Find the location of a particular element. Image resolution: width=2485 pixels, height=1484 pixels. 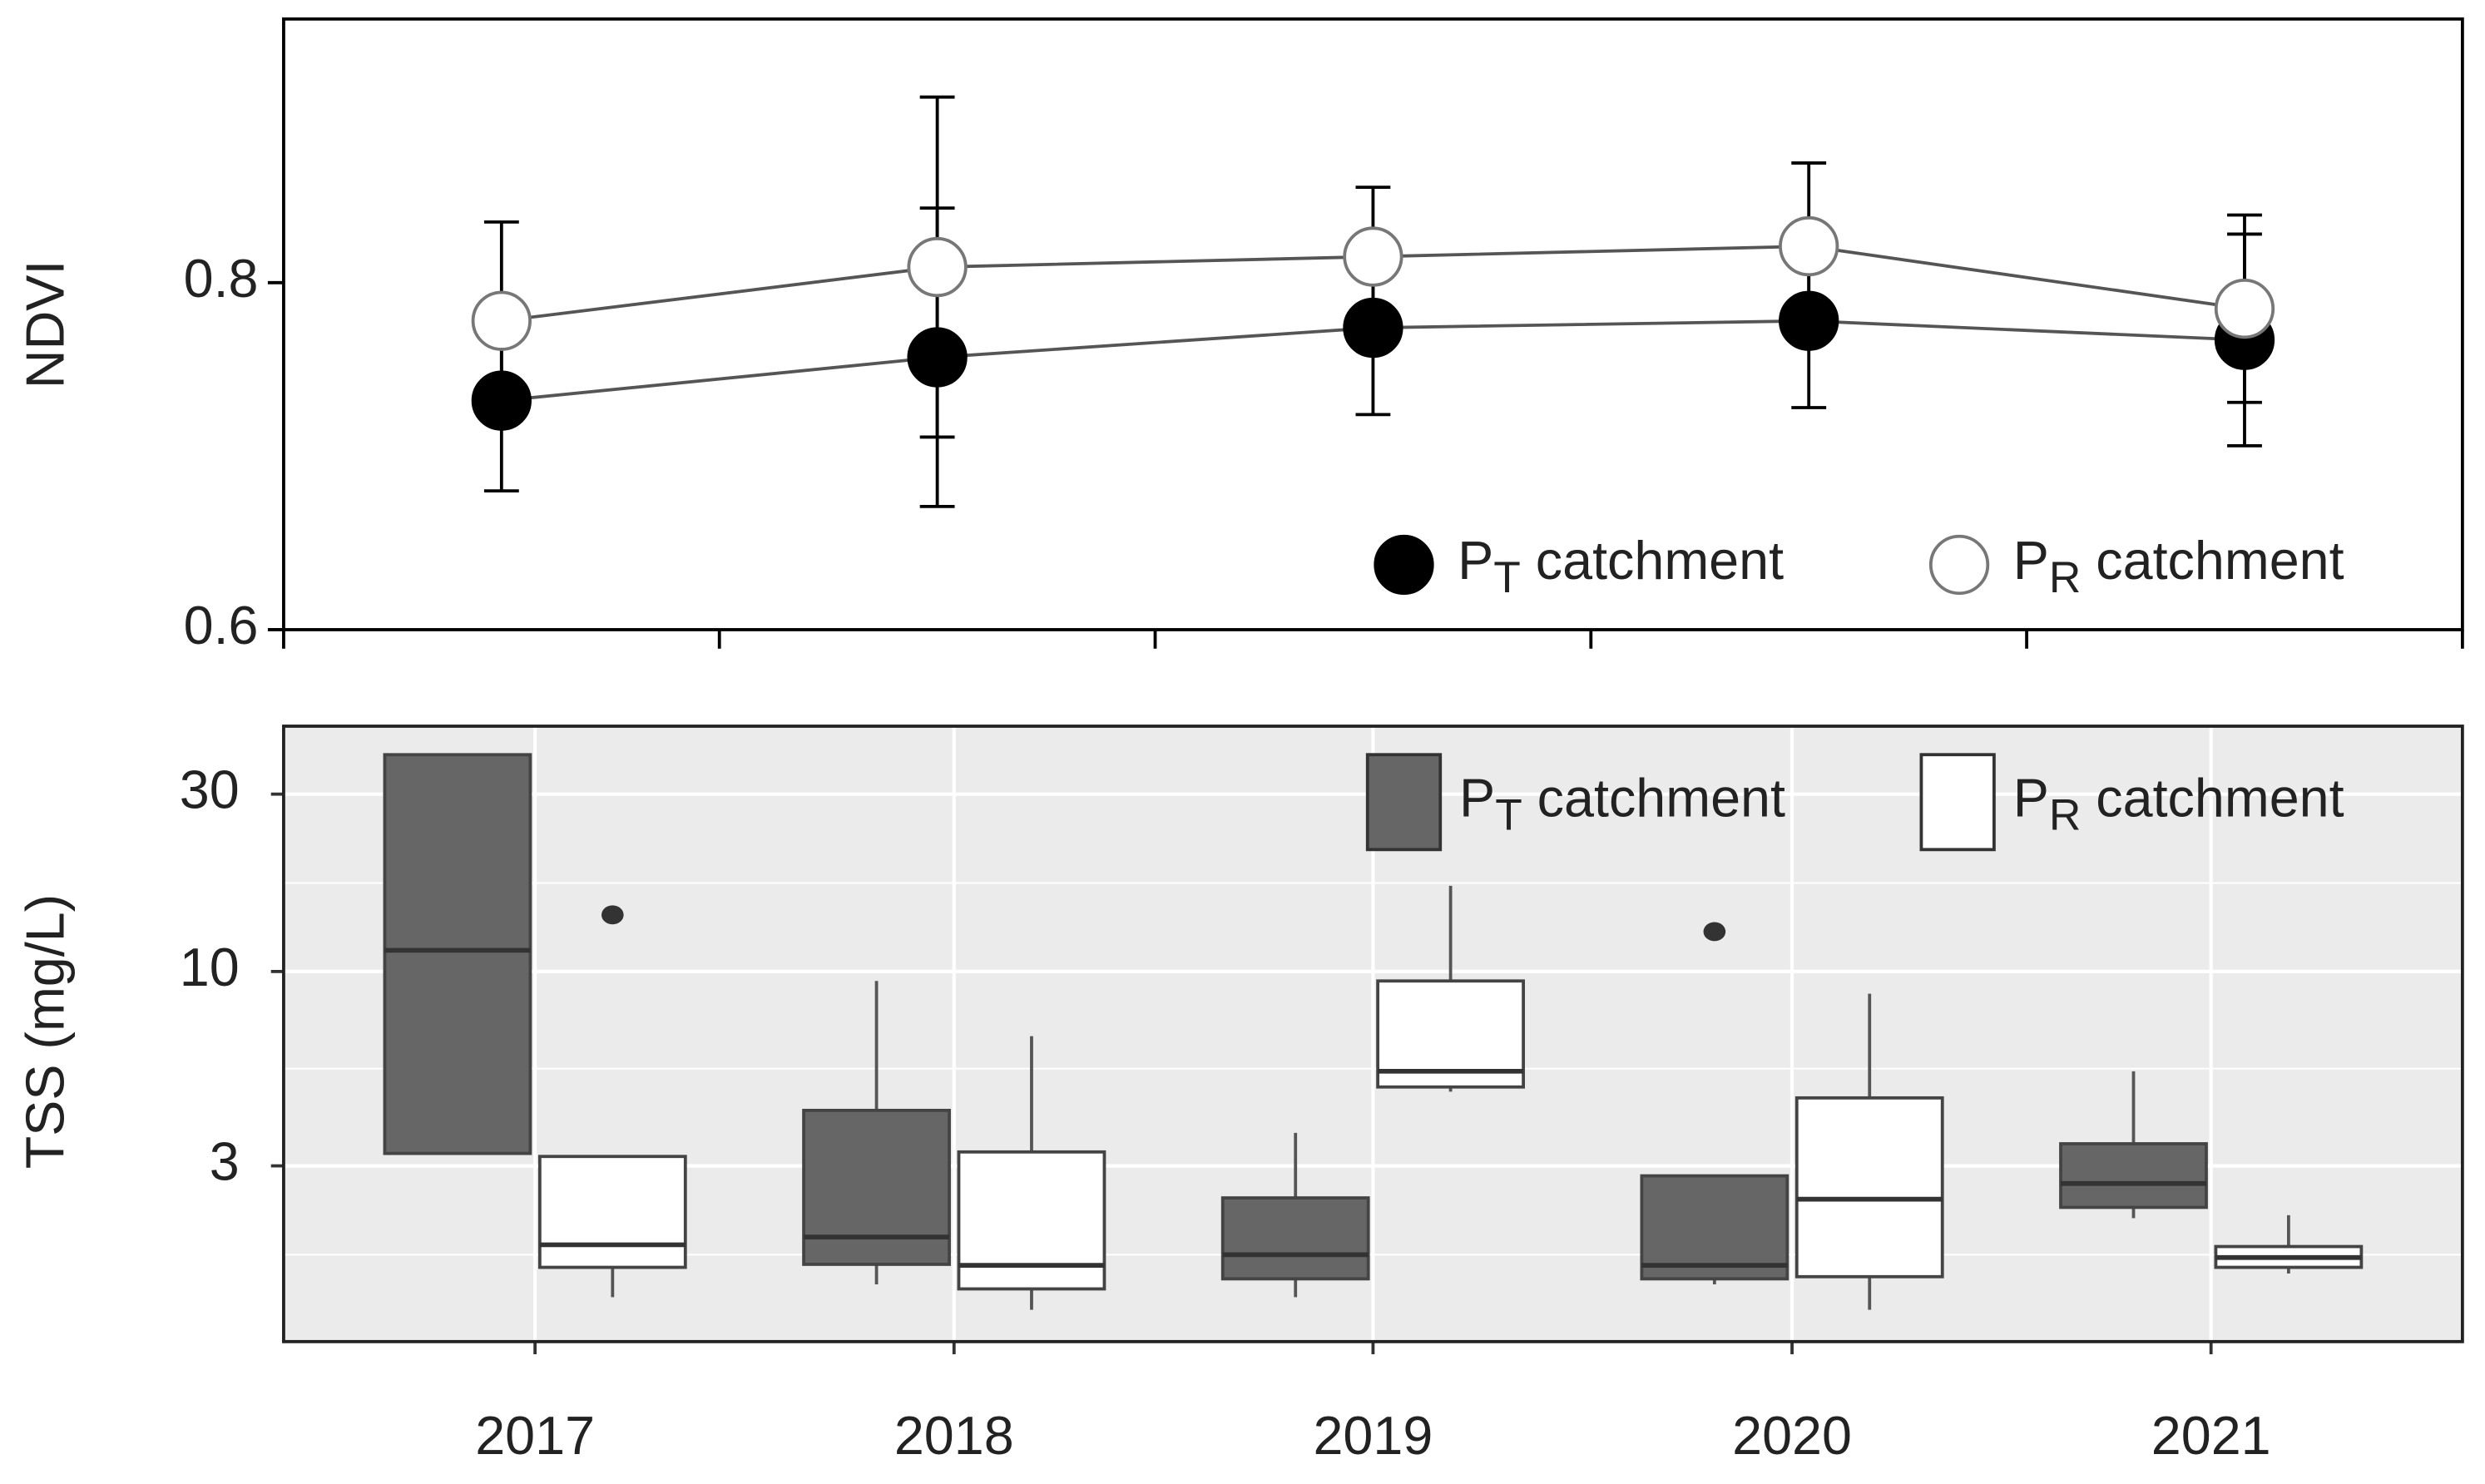

y-tick-label: 0.6 is located at coordinates (222, 625).